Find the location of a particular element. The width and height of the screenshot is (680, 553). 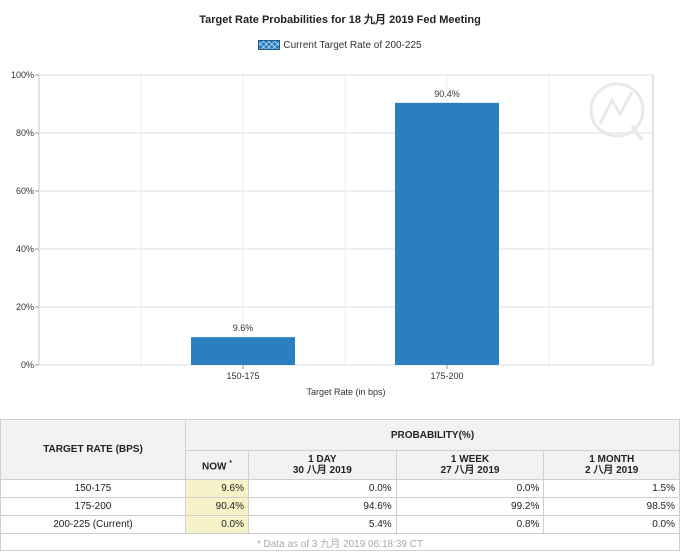

y-tick-label: 0% is located at coordinates (27, 365).